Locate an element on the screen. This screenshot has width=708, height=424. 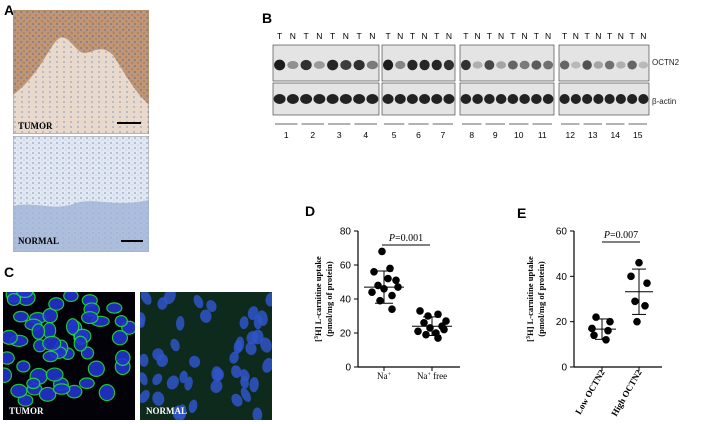
group-number: 4 is located at coordinates (365, 135).